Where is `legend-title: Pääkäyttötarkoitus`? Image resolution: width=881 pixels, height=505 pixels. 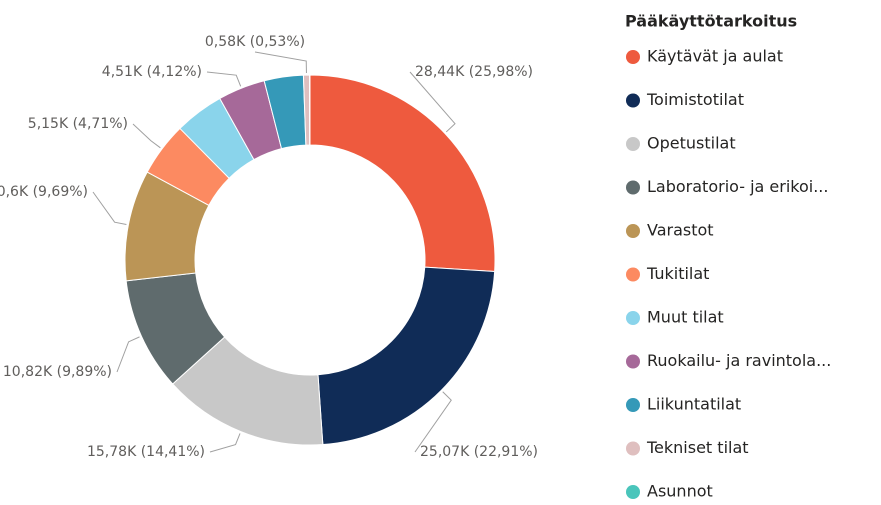 legend-title: Pääkäyttötarkoitus is located at coordinates (711, 21).